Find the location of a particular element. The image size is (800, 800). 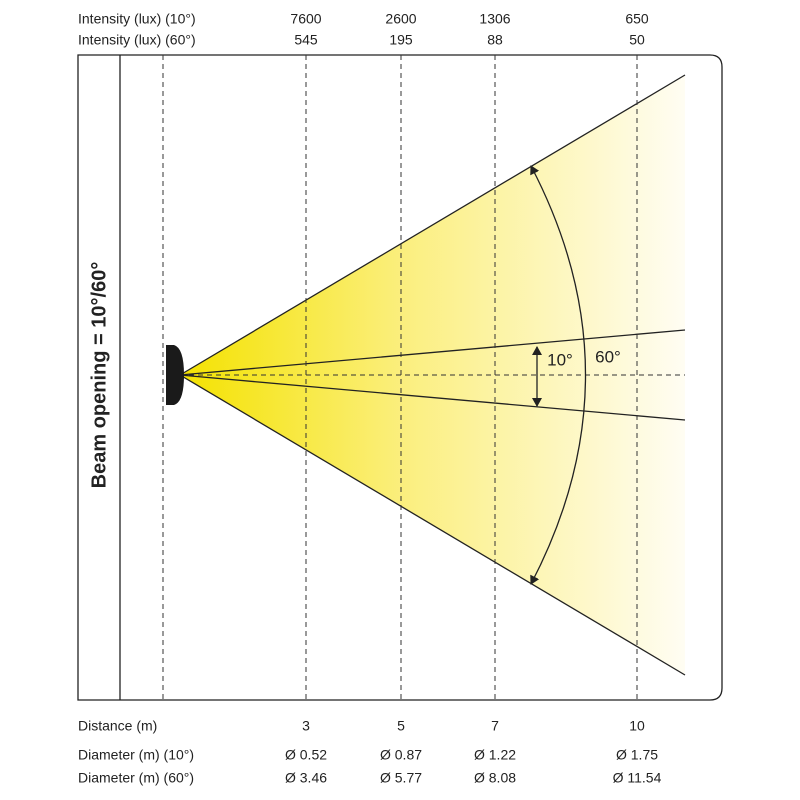

value: 545 is located at coordinates (306, 40).